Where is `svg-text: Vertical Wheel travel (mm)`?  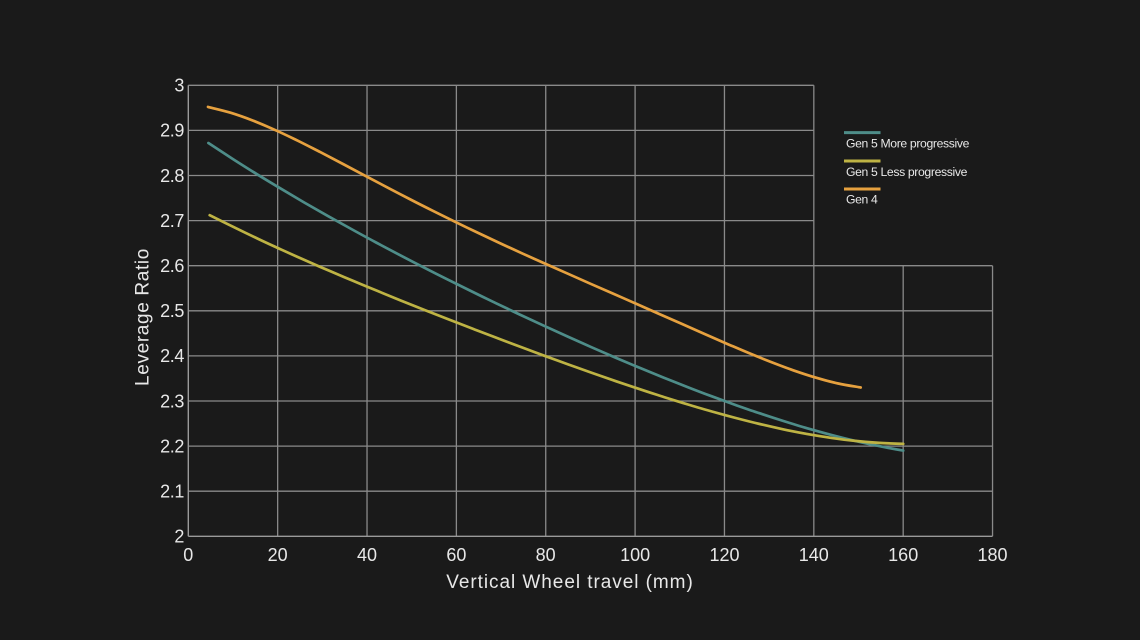 svg-text: Vertical Wheel travel (mm) is located at coordinates (569, 582).